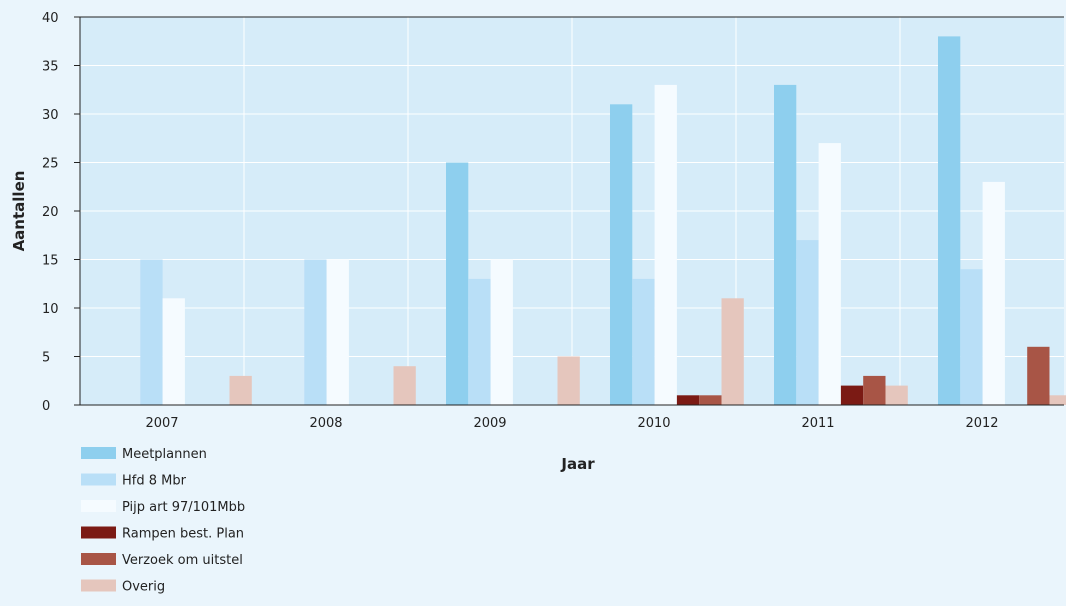 The height and width of the screenshot is (606, 1066). What do you see at coordinates (621, 255) in the screenshot?
I see `bar-meetplannen-2010` at bounding box center [621, 255].